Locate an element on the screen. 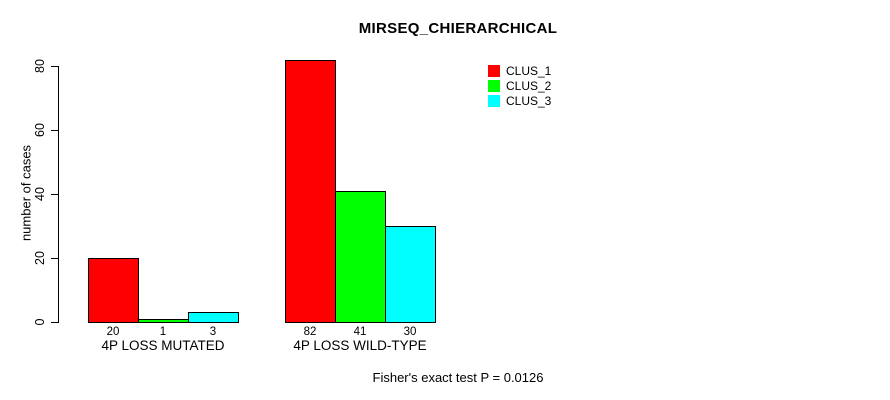 The width and height of the screenshot is (890, 400). y-axis-line is located at coordinates (58, 194).